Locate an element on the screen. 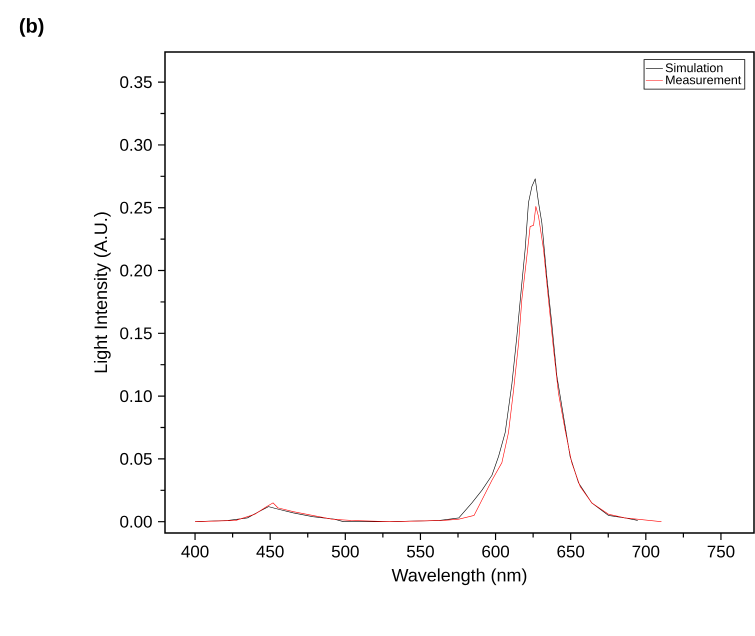 This screenshot has width=755, height=636. y-tick-label: 0.35 is located at coordinates (136, 82).